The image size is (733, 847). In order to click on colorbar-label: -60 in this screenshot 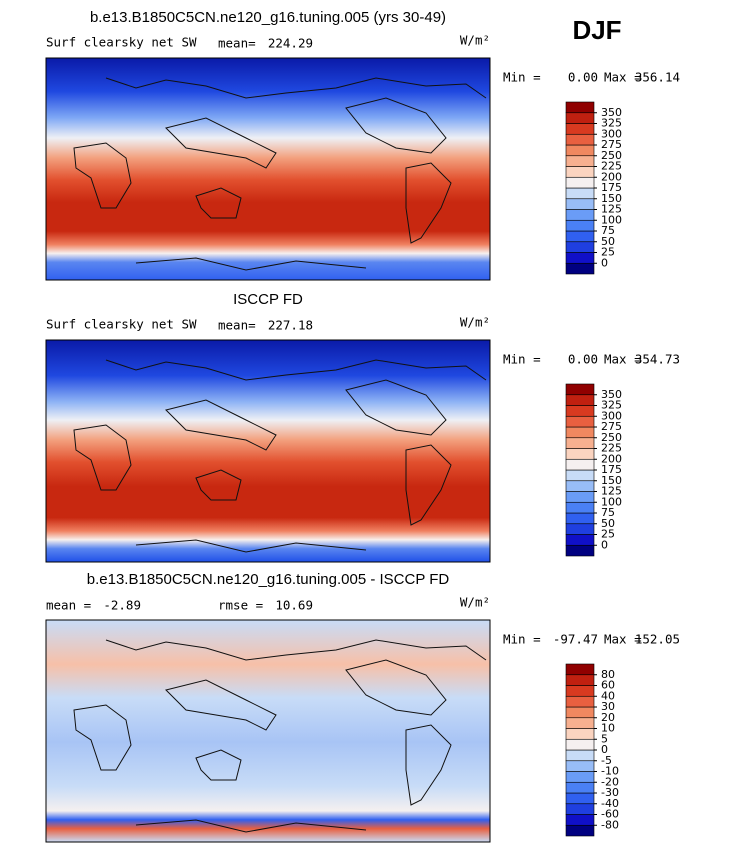, I will do `click(610, 814)`.